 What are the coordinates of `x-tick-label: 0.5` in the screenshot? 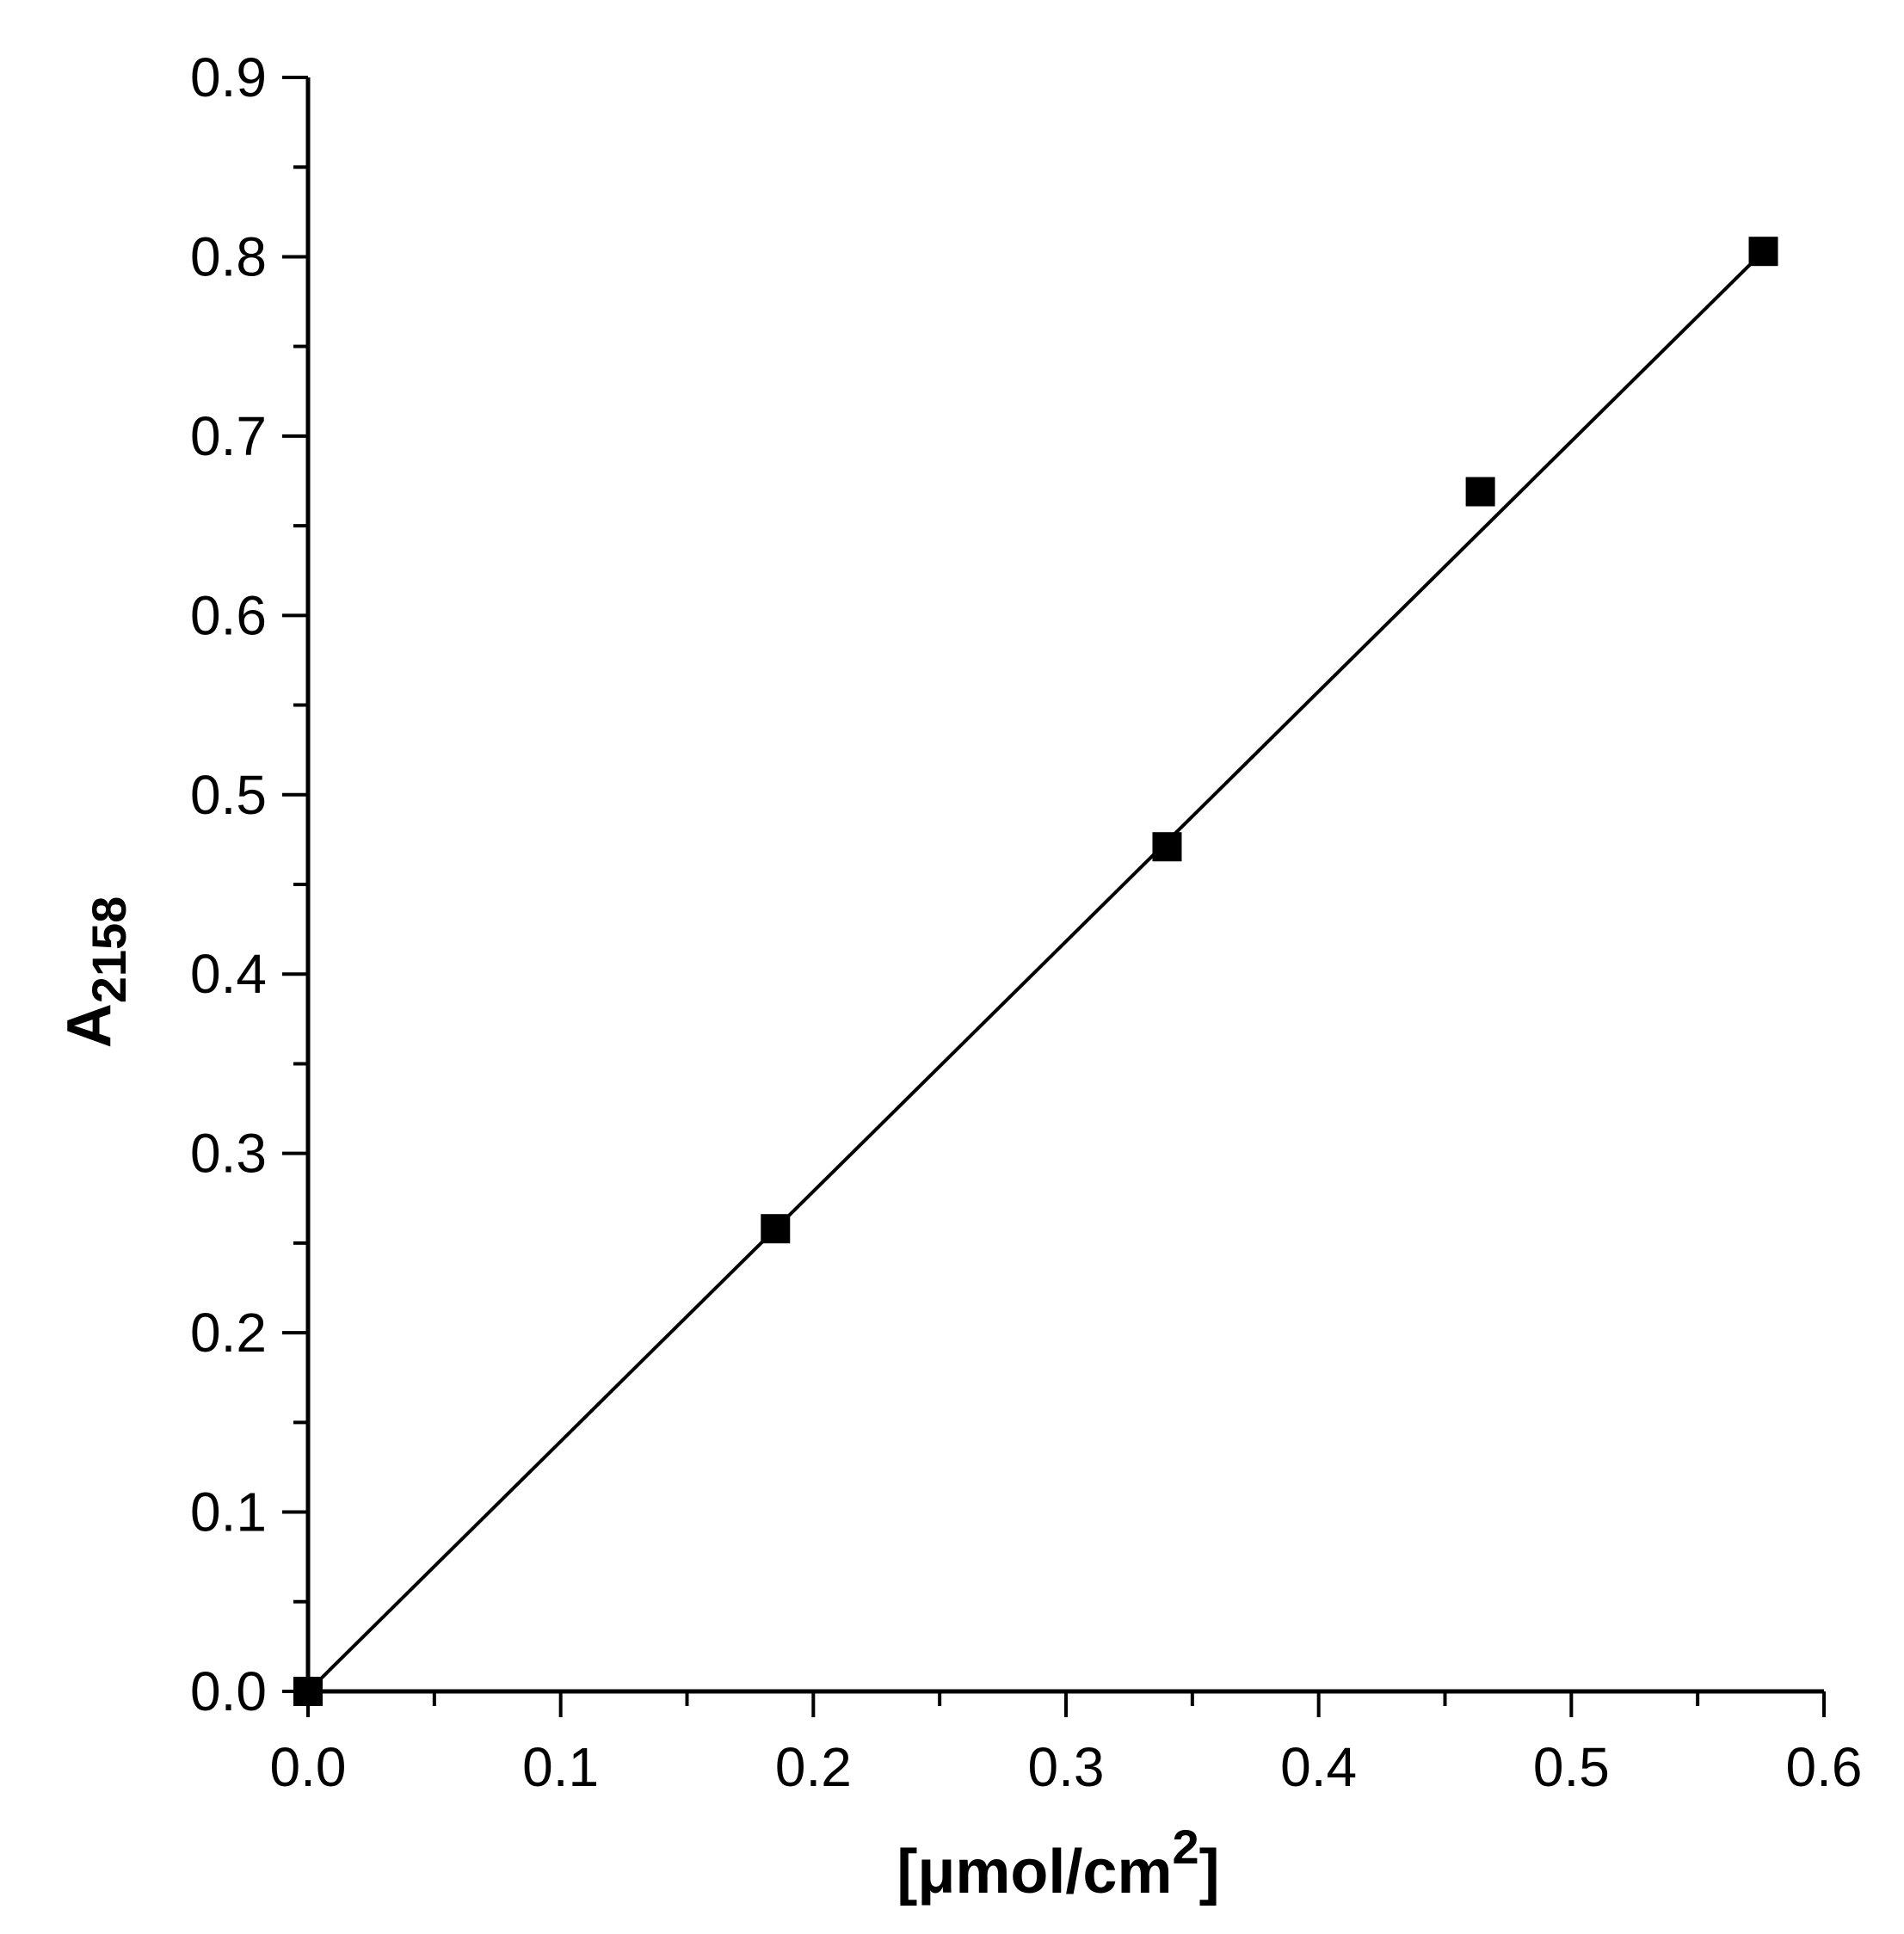 It's located at (1572, 1767).